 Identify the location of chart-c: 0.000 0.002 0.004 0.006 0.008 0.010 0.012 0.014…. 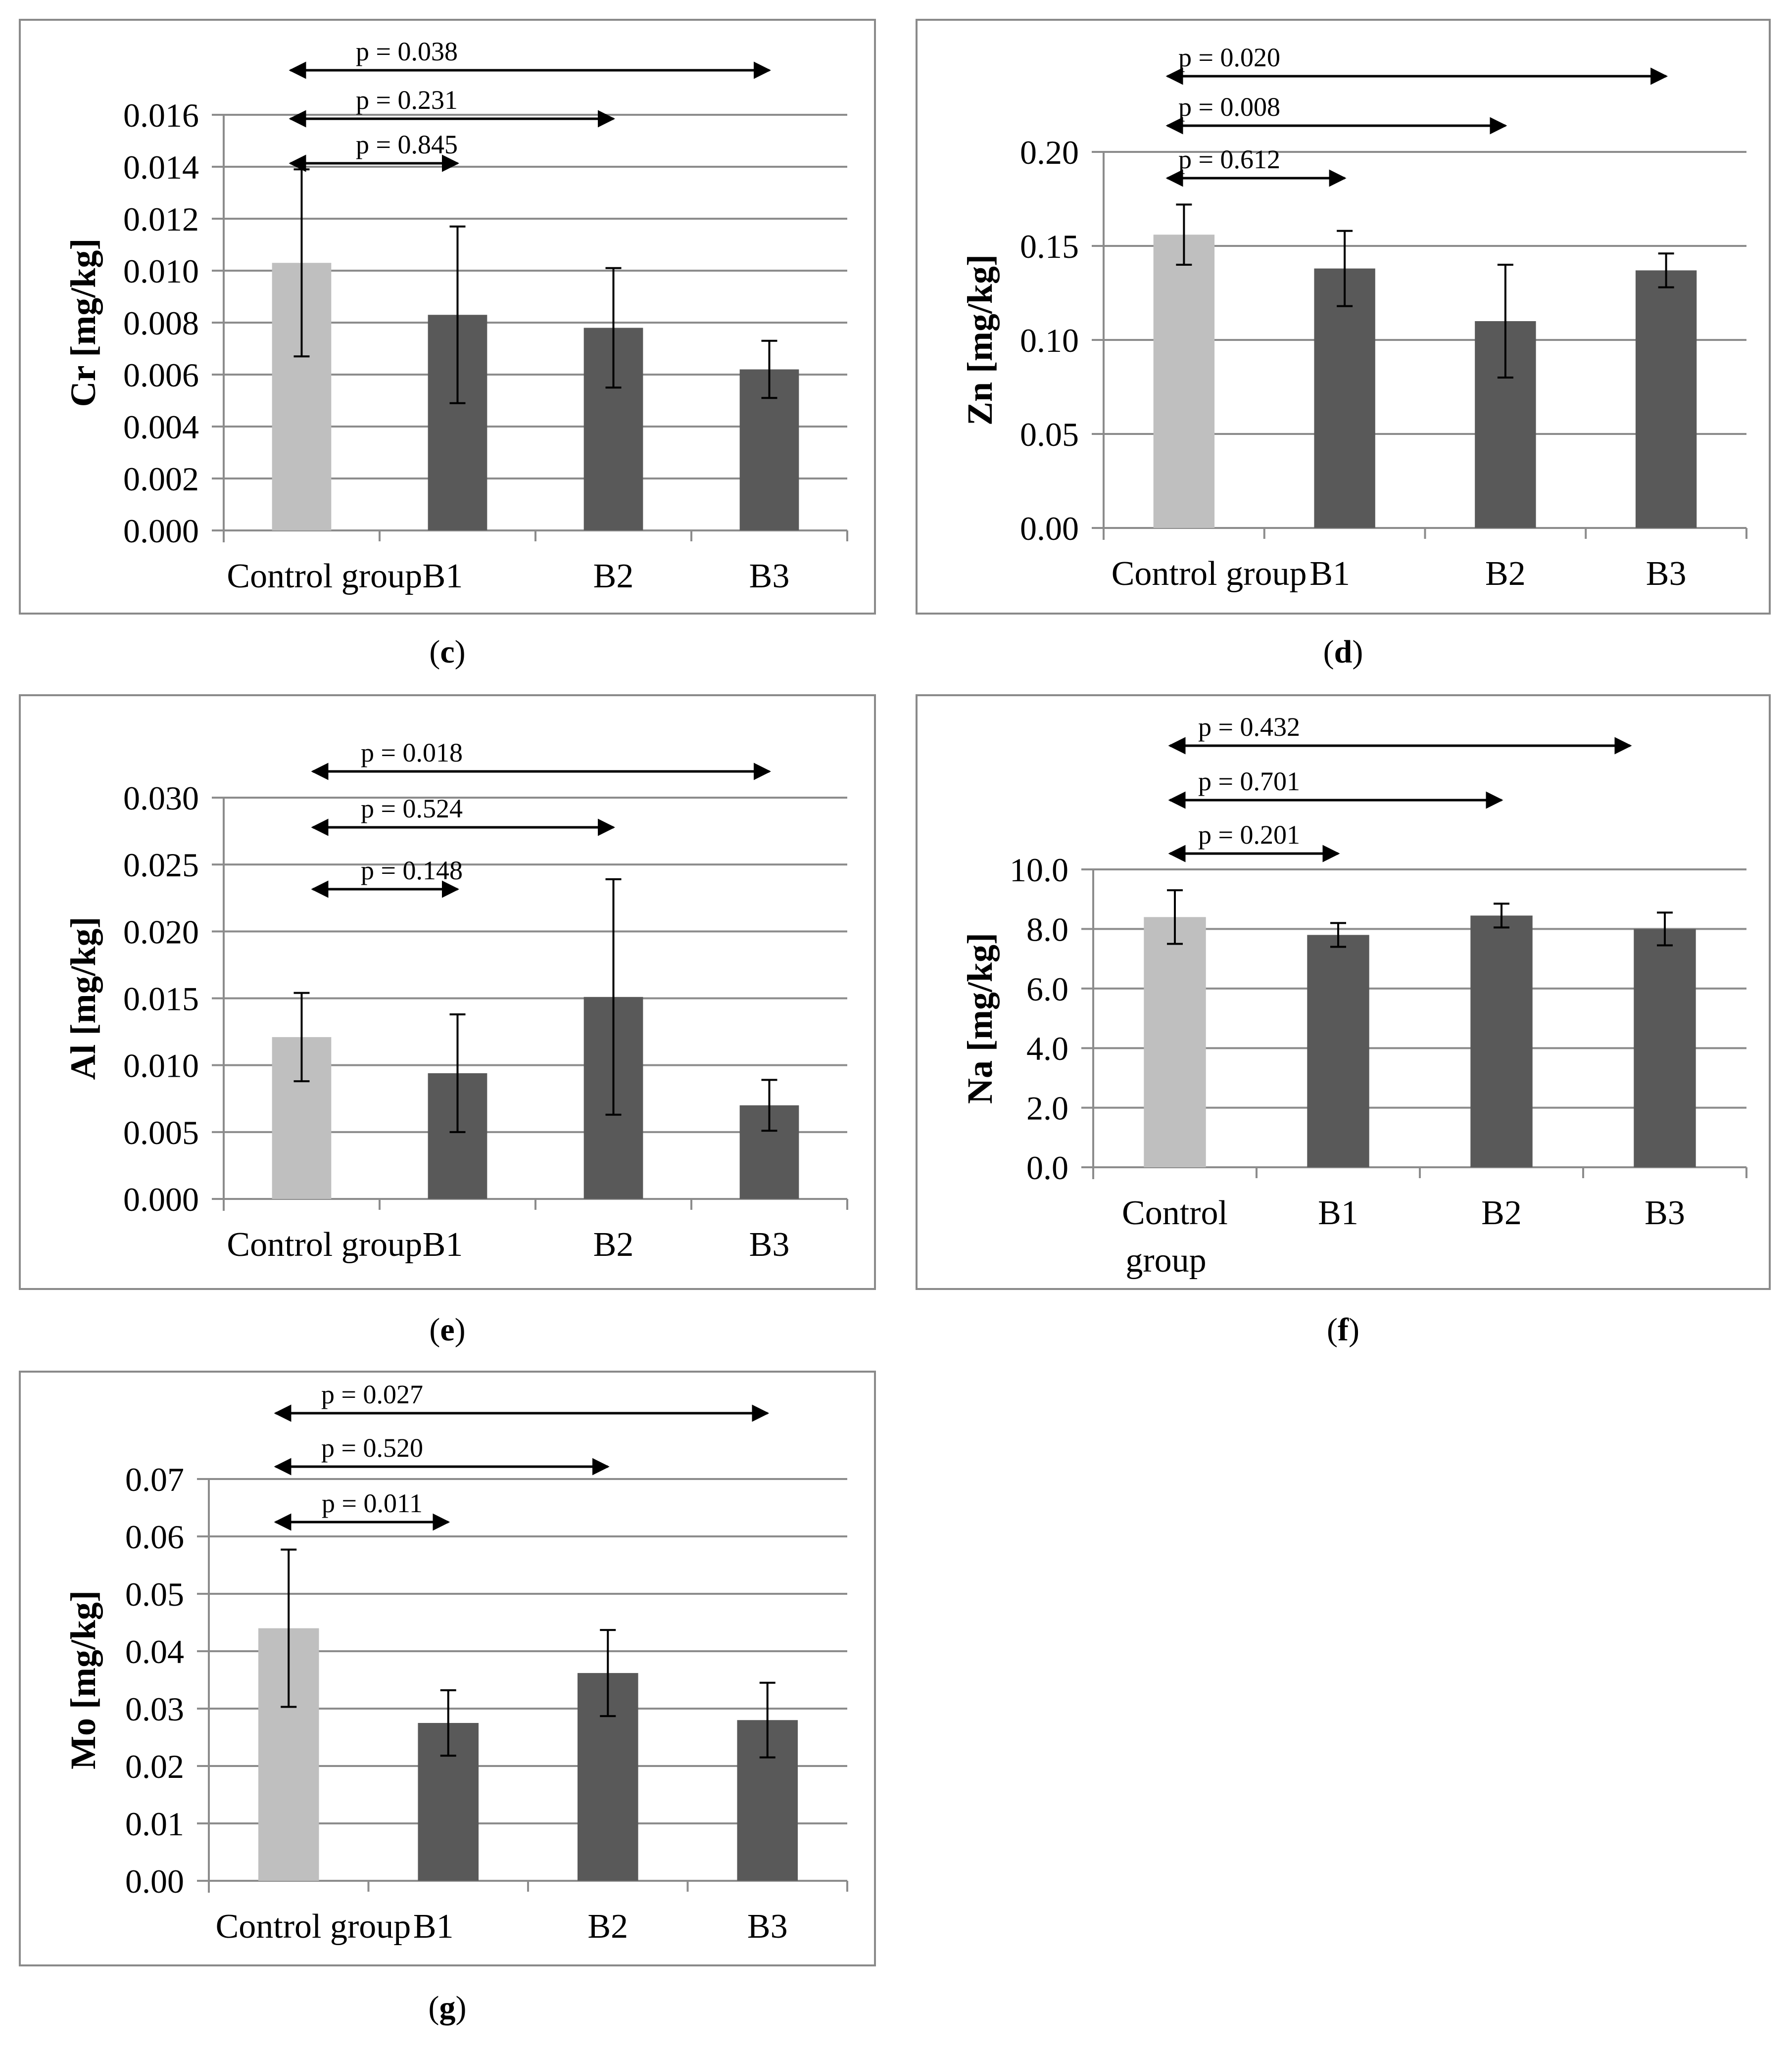
(455, 316).